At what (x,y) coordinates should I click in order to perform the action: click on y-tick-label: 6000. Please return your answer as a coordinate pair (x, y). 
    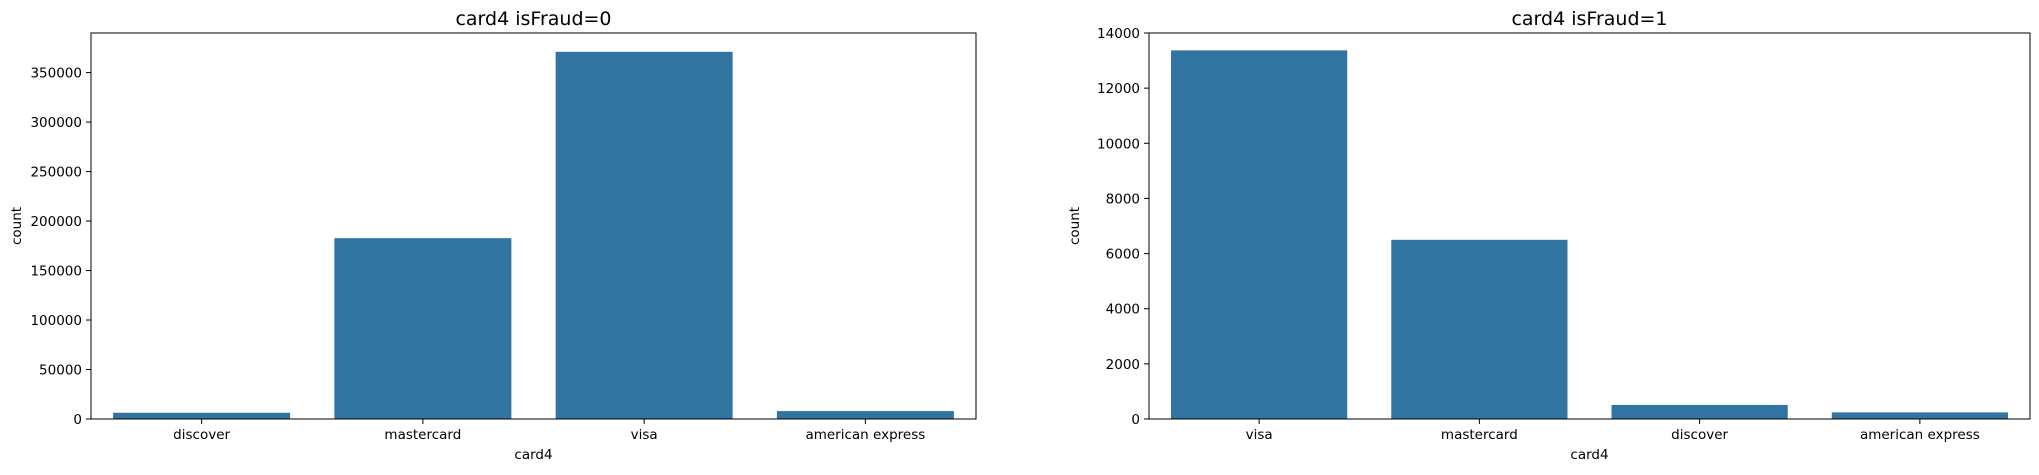
    Looking at the image, I should click on (1123, 255).